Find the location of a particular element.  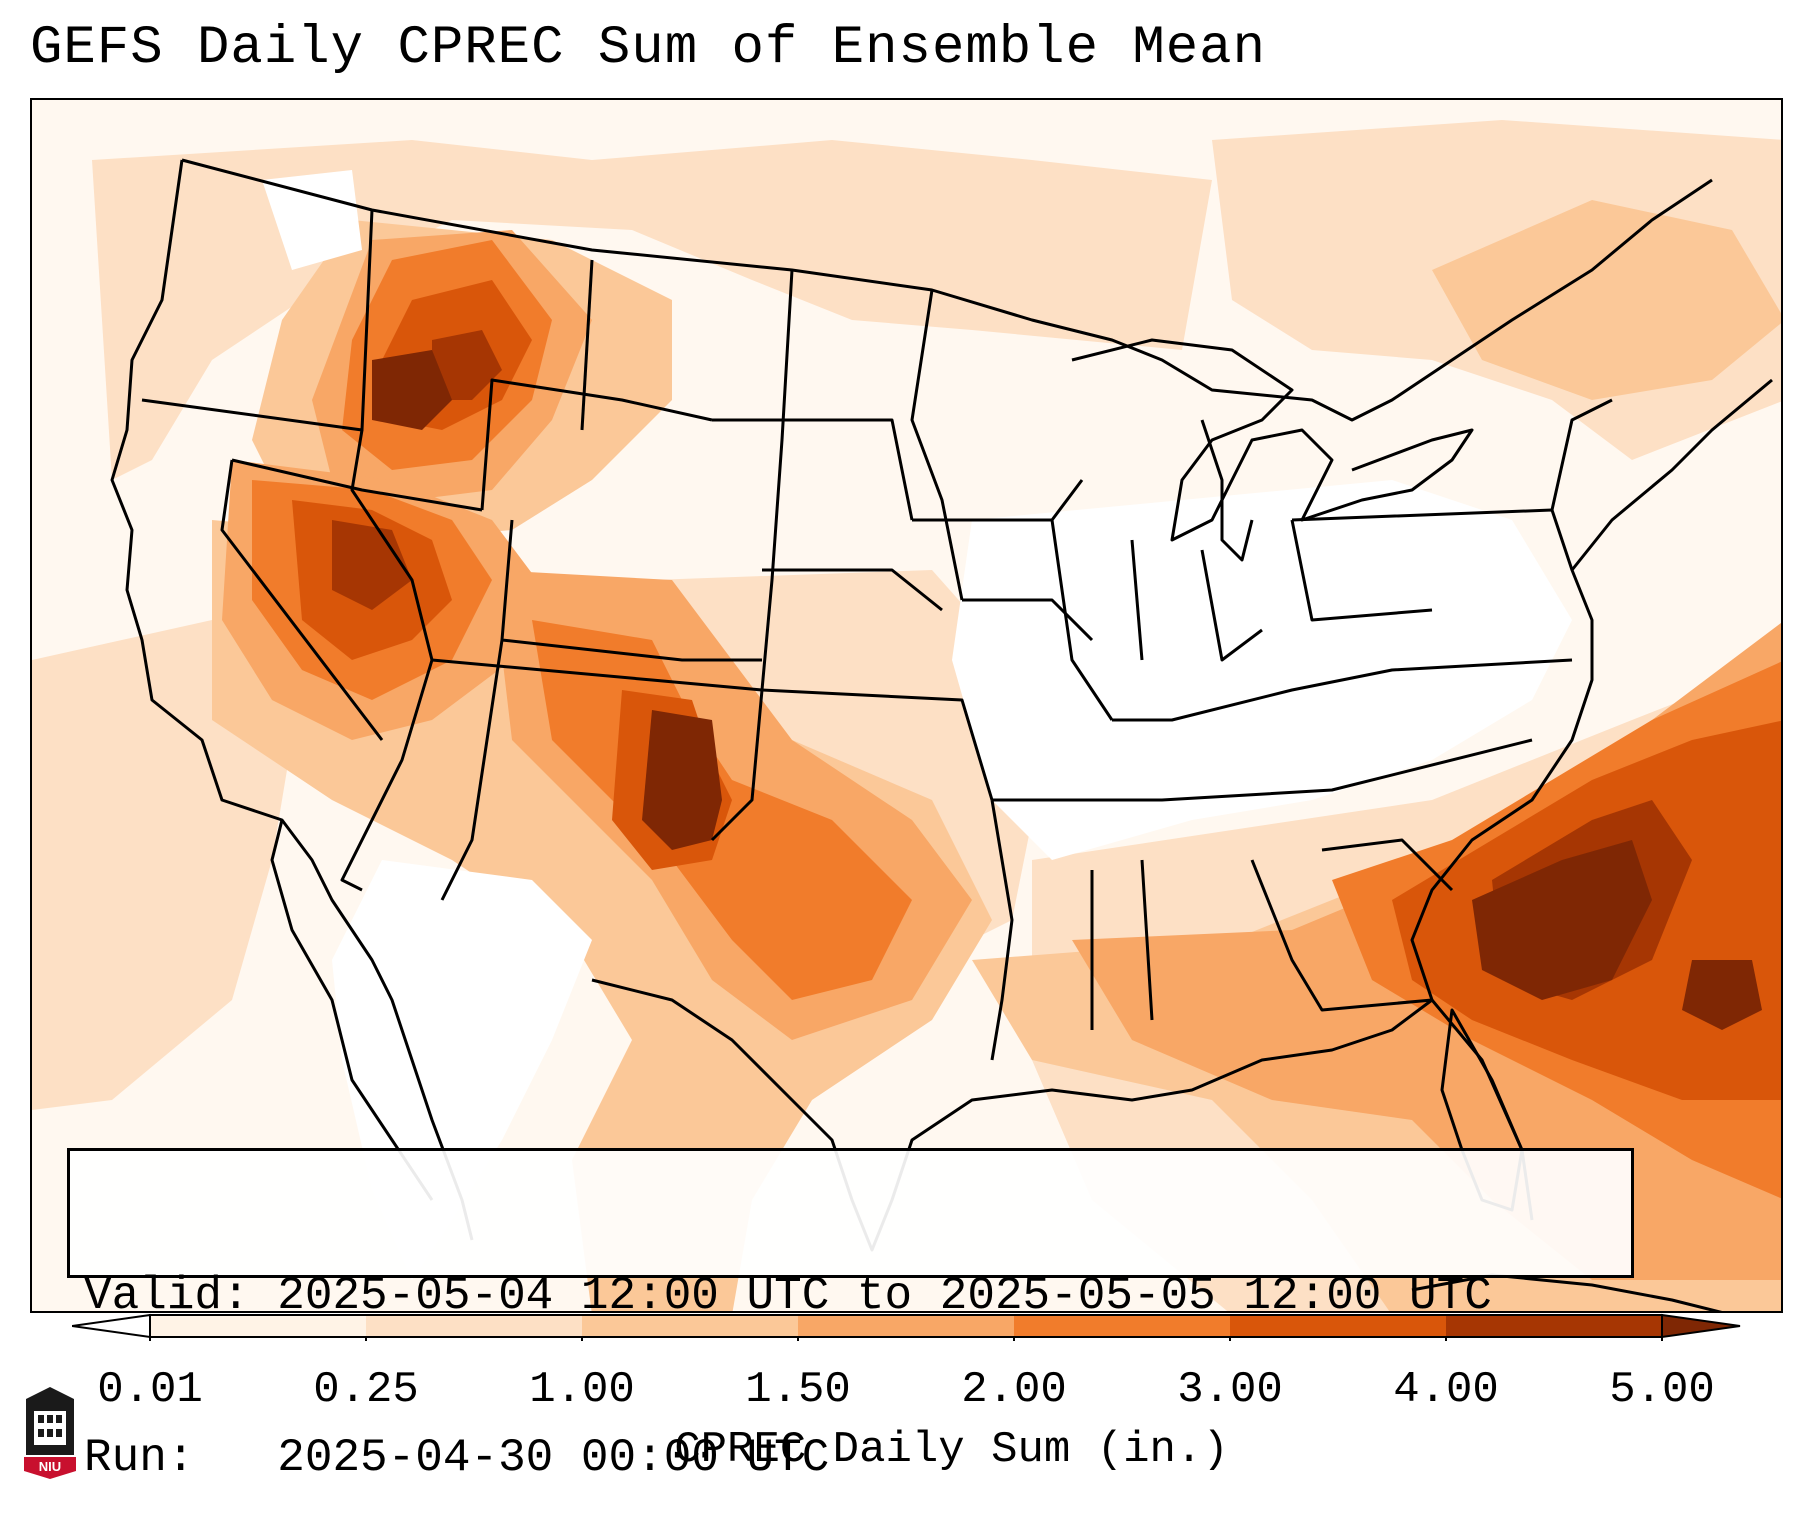

colorbar is located at coordinates (906, 1327).